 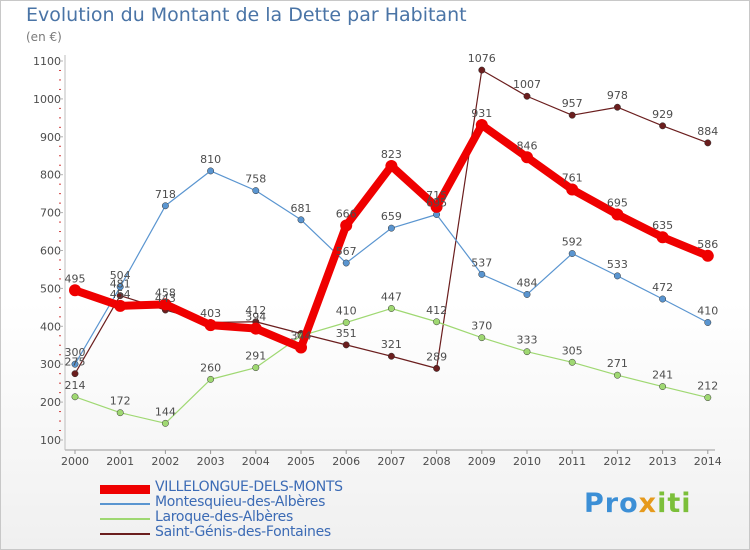 I want to click on data-label: 533, so click(x=617, y=264).